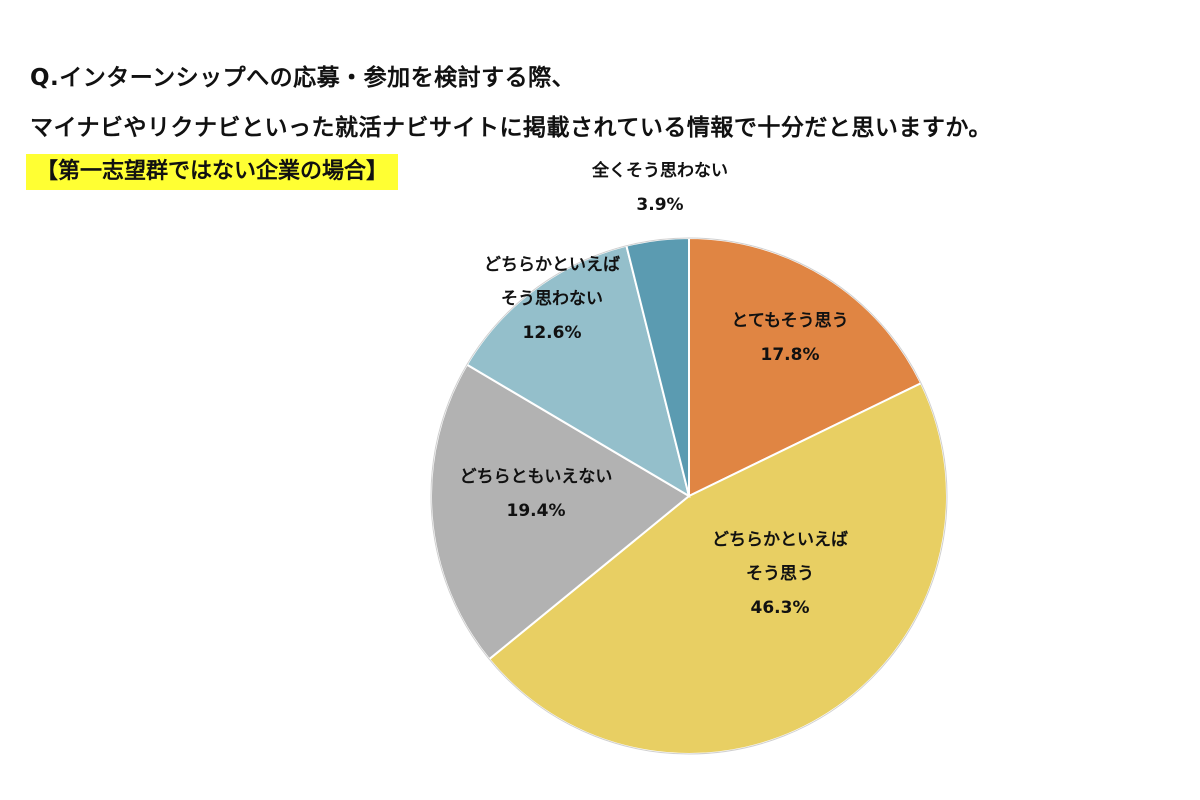  What do you see at coordinates (536, 477) in the screenshot?
I see `pie-category-label-2-0: どちらともいえない` at bounding box center [536, 477].